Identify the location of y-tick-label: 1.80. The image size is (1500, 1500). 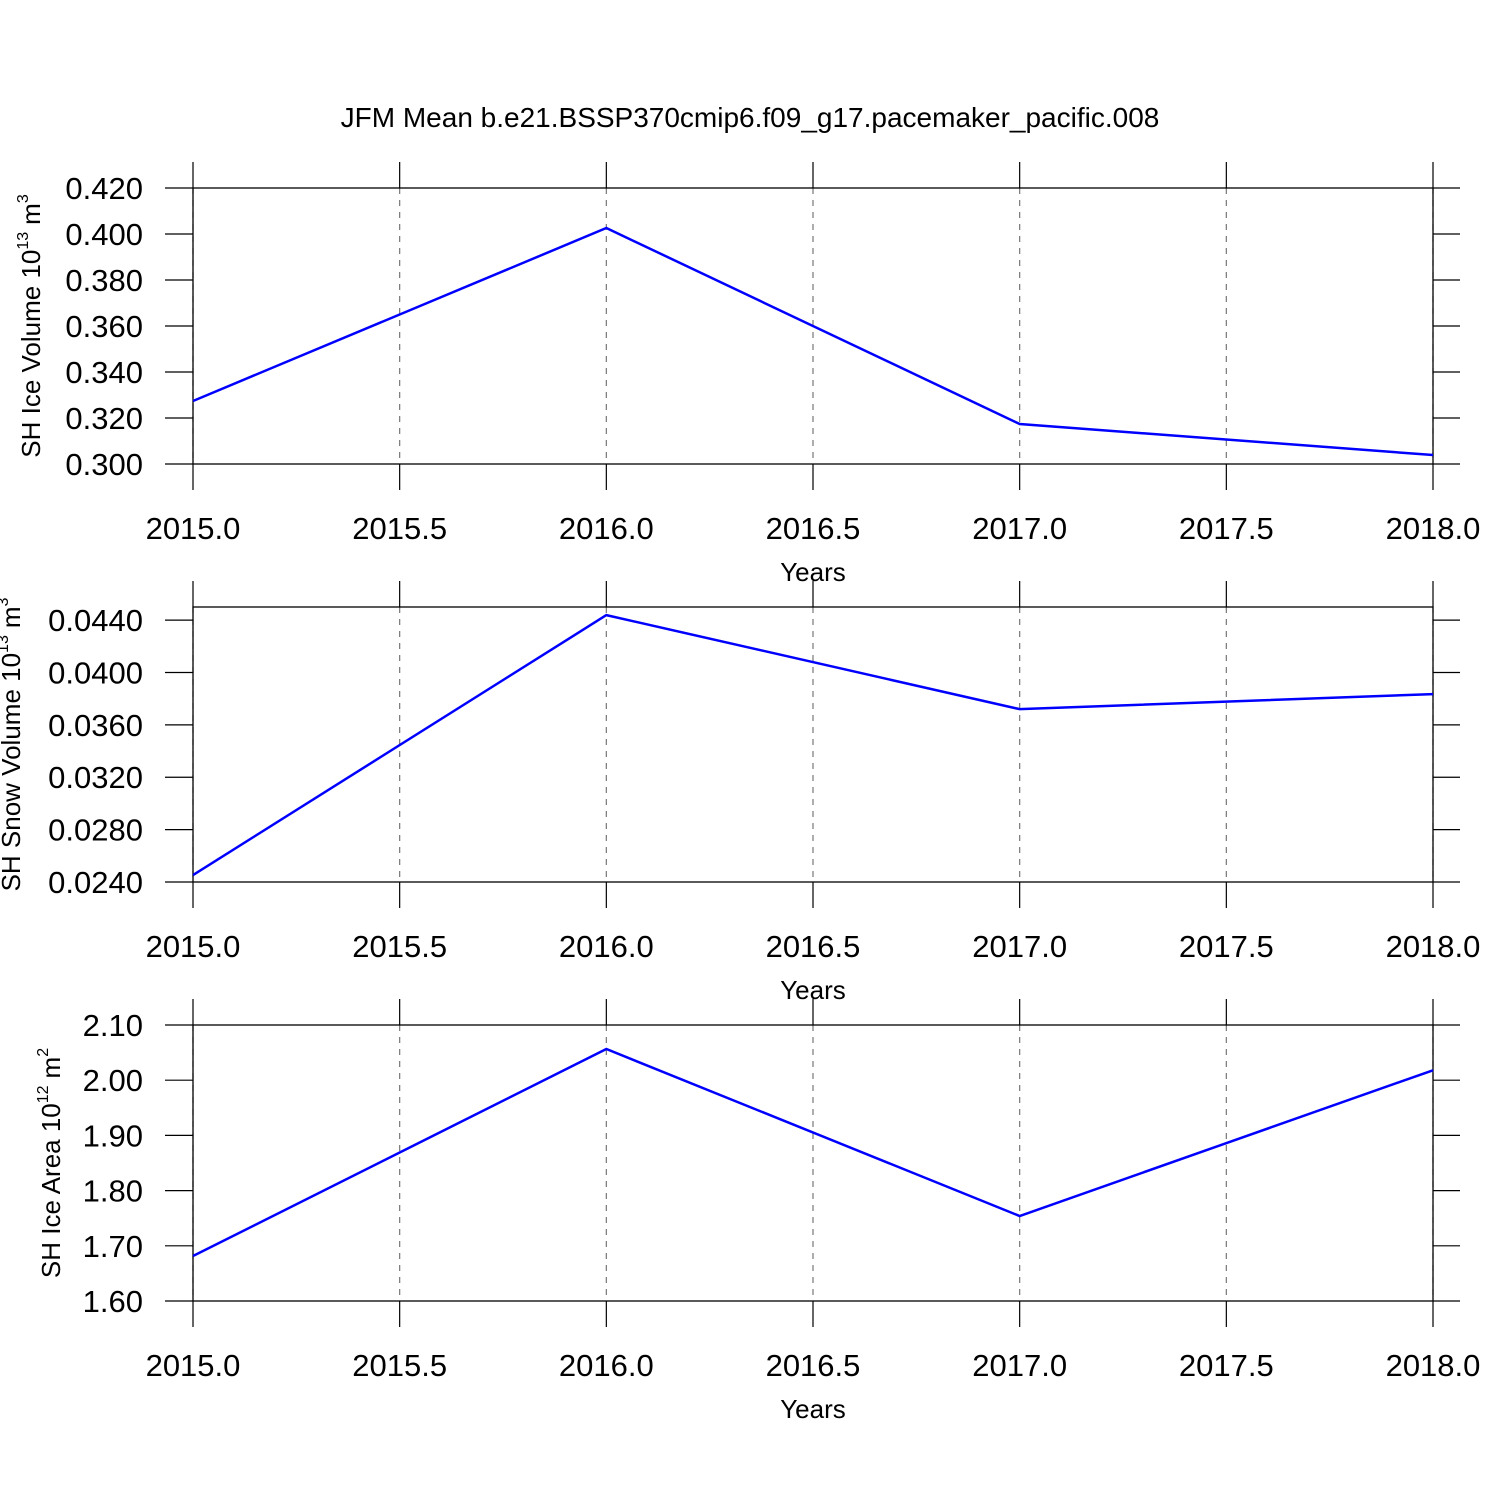
(113, 1191).